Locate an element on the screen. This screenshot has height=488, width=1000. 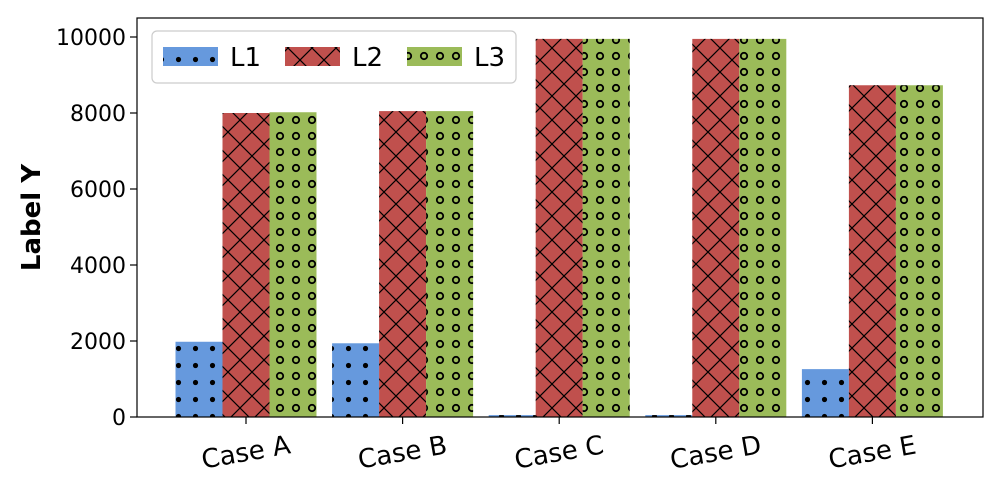
legend-swatch-pattern-l1 is located at coordinates (190, 56).